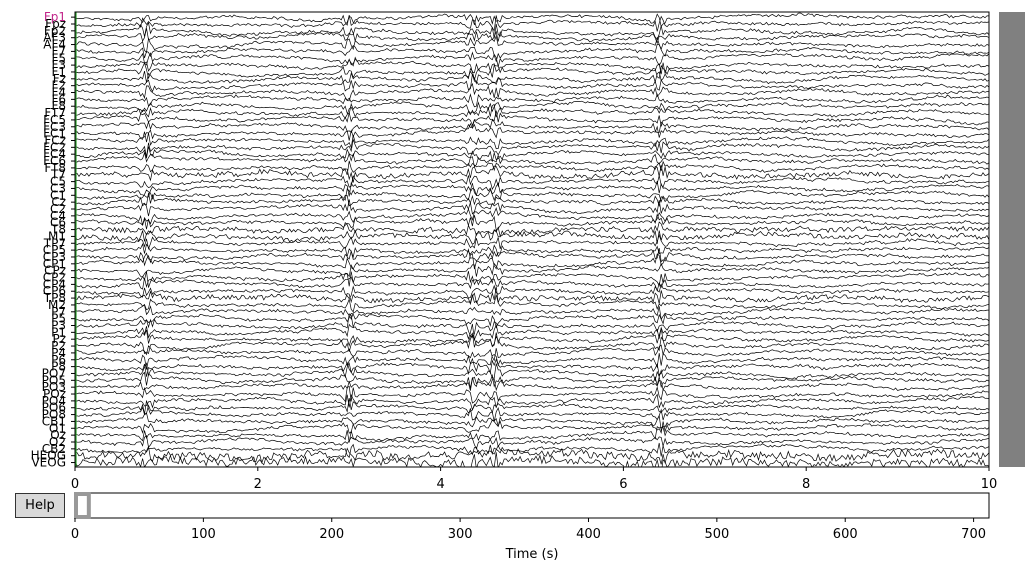 The height and width of the screenshot is (575, 1033). What do you see at coordinates (58, 353) in the screenshot?
I see `channel-label-P4: P4` at bounding box center [58, 353].